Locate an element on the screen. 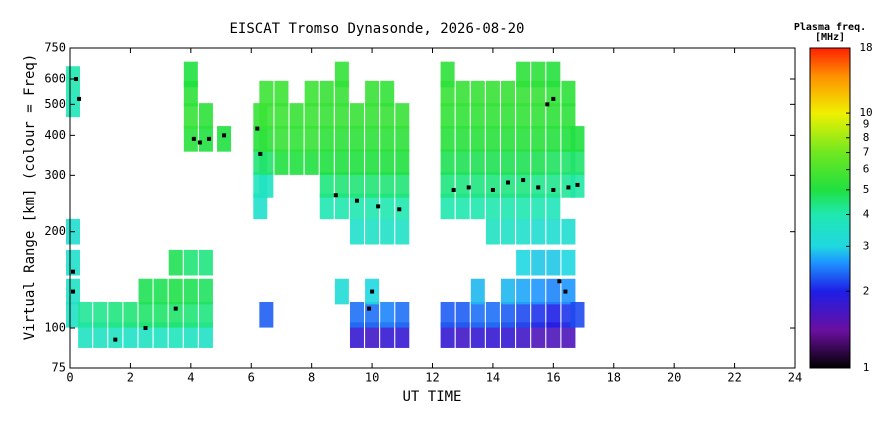 This screenshot has width=880, height=424. y-tick-label: 500 is located at coordinates (55, 104).